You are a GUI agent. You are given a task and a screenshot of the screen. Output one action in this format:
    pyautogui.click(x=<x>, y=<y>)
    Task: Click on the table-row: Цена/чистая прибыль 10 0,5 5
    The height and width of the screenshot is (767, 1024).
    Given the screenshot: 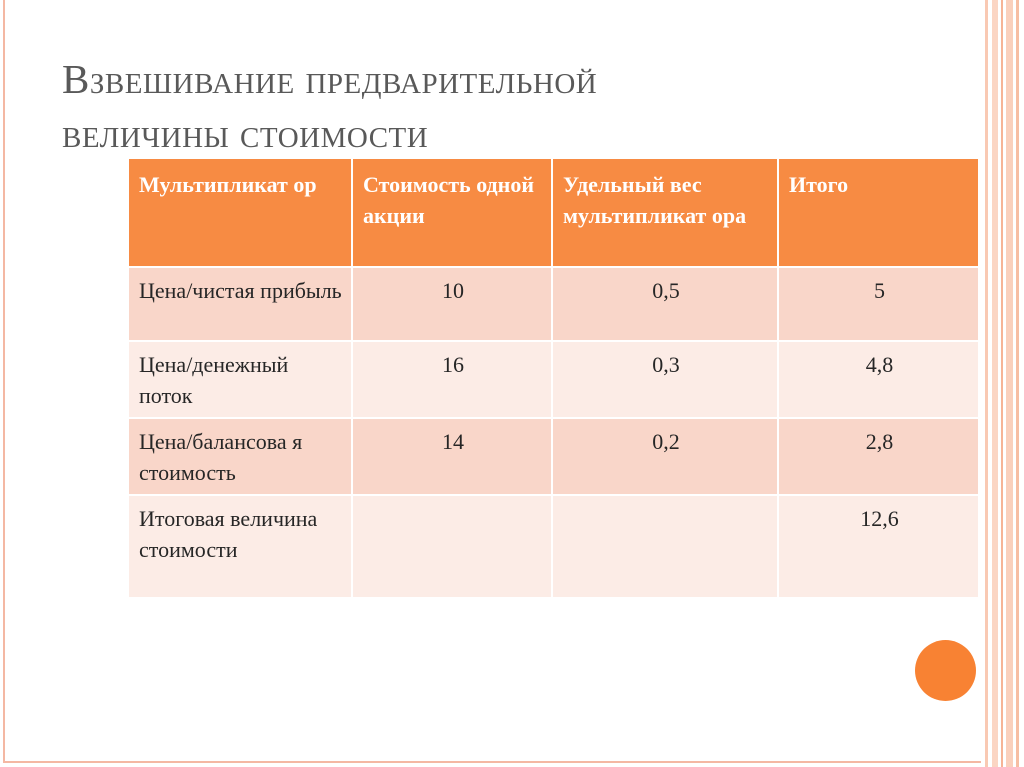 What is the action you would take?
    pyautogui.click(x=553, y=304)
    